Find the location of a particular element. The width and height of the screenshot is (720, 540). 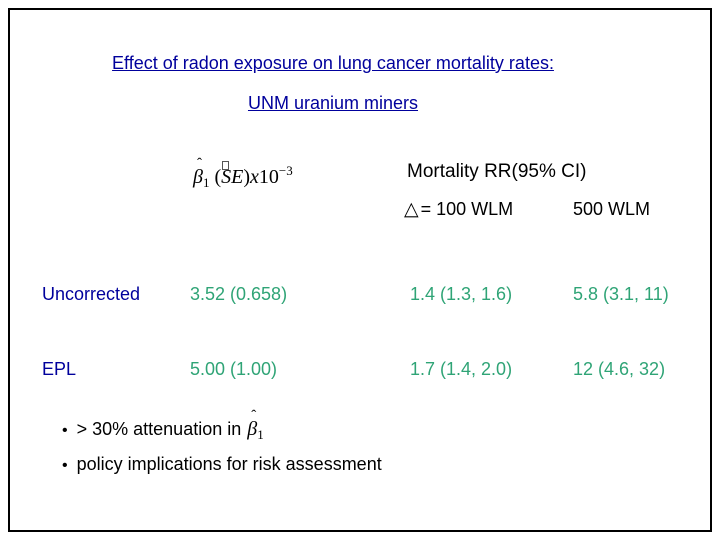

col-header-500wlm: 500 WLM is located at coordinates (612, 209).